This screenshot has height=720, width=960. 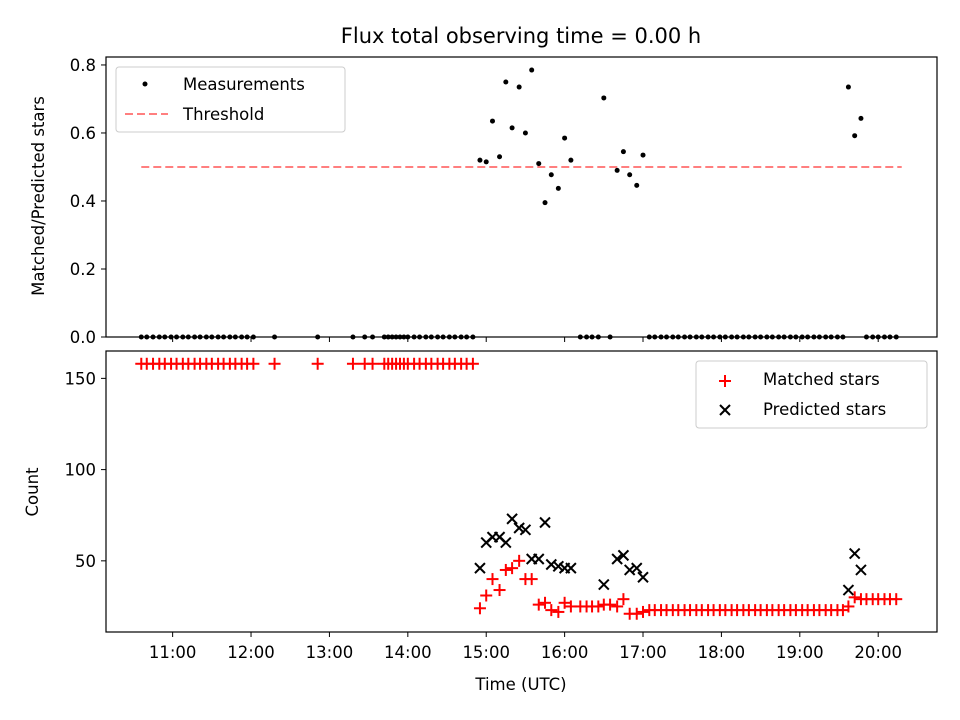 I want to click on top-yticks: 0.0 0.2 0.4 0.6 0.8, so click(x=88, y=201).